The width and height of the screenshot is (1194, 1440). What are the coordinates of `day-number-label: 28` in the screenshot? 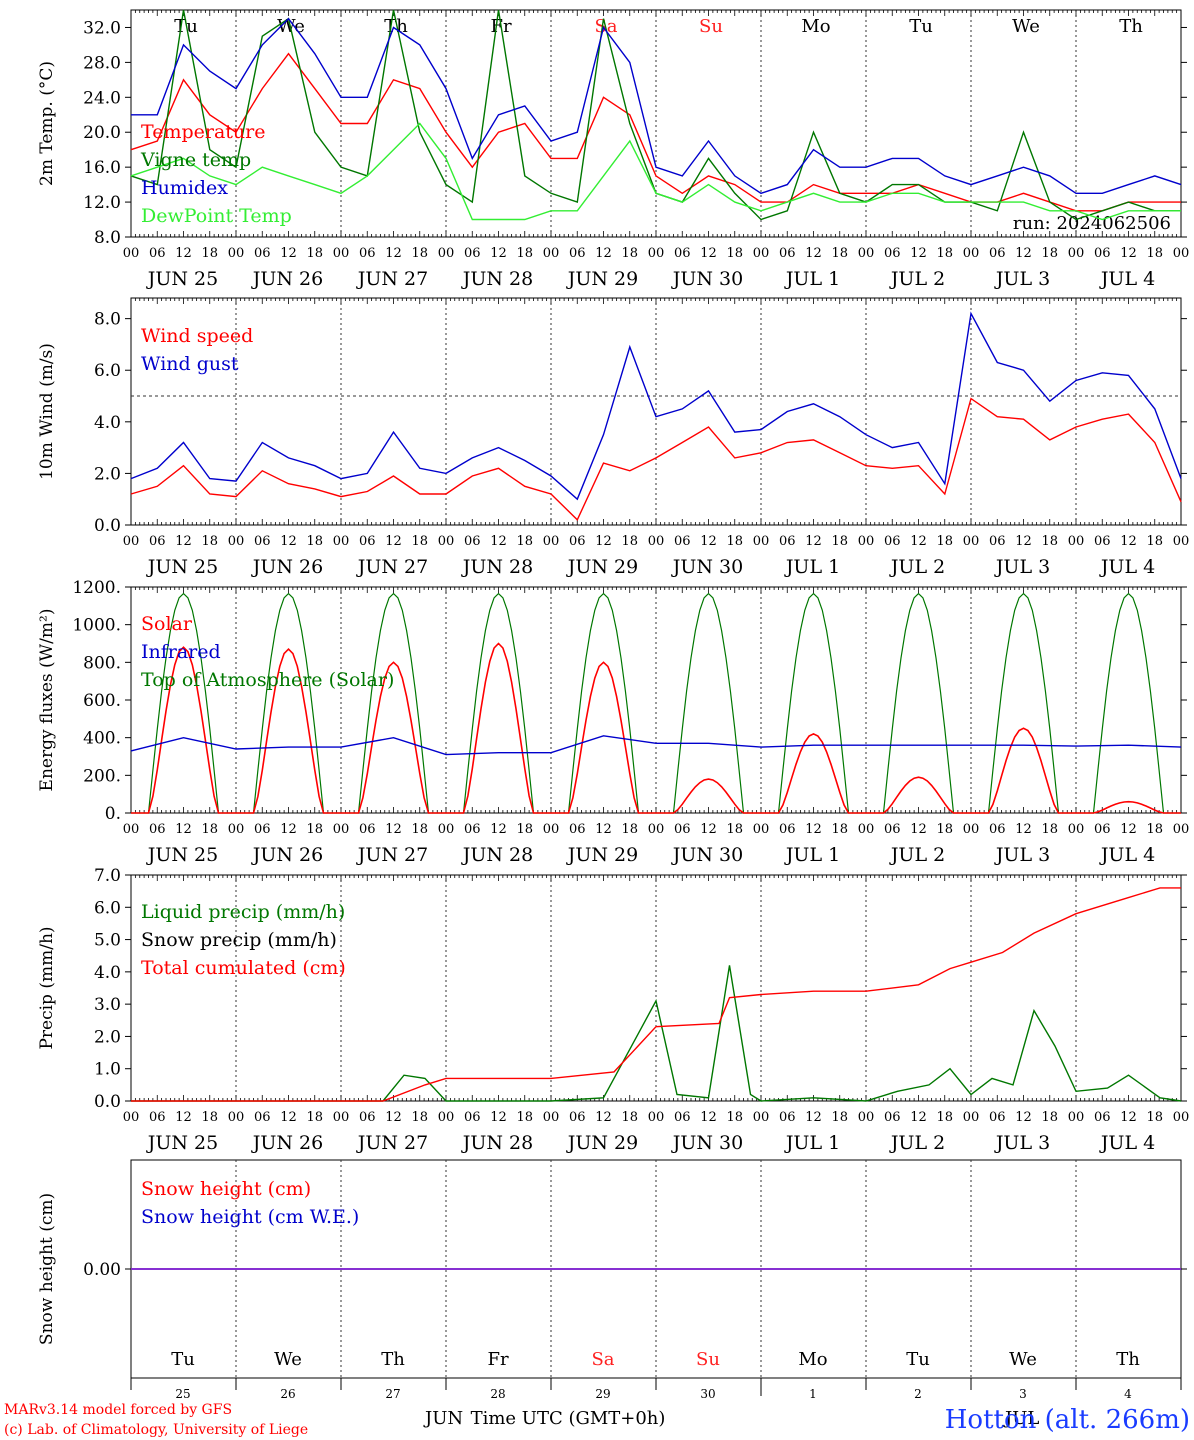 It's located at (497, 1394).